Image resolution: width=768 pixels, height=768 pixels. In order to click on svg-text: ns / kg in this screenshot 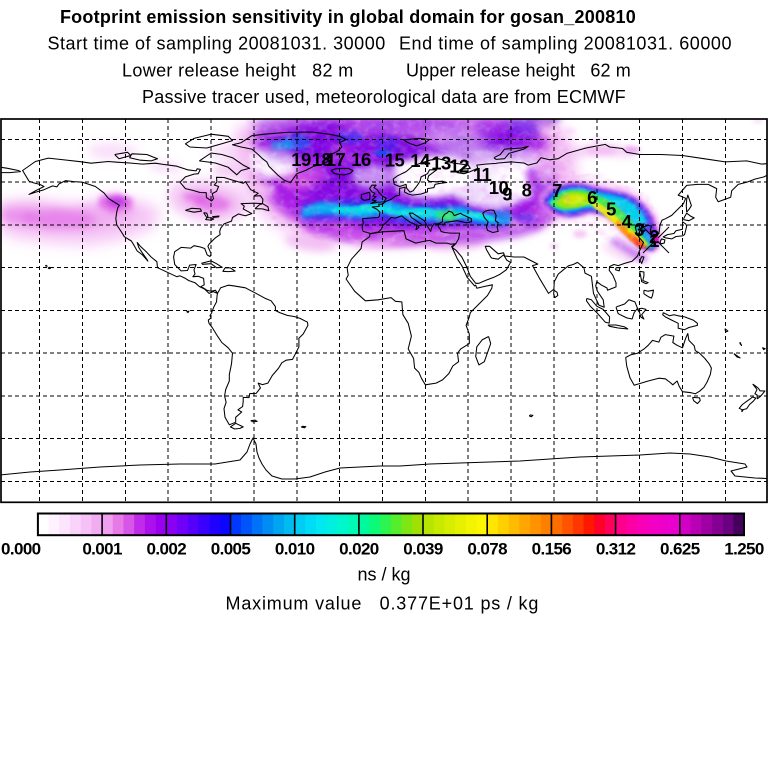, I will do `click(384, 575)`.